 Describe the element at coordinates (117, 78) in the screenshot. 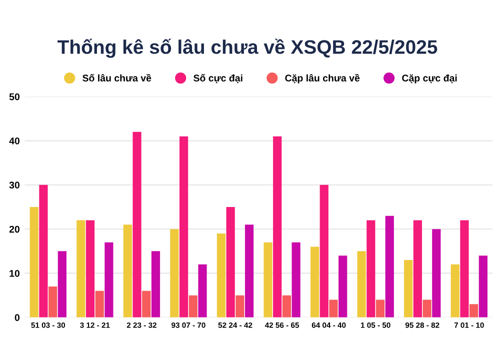

I see `legend-label: Số lâu chưa về` at that location.